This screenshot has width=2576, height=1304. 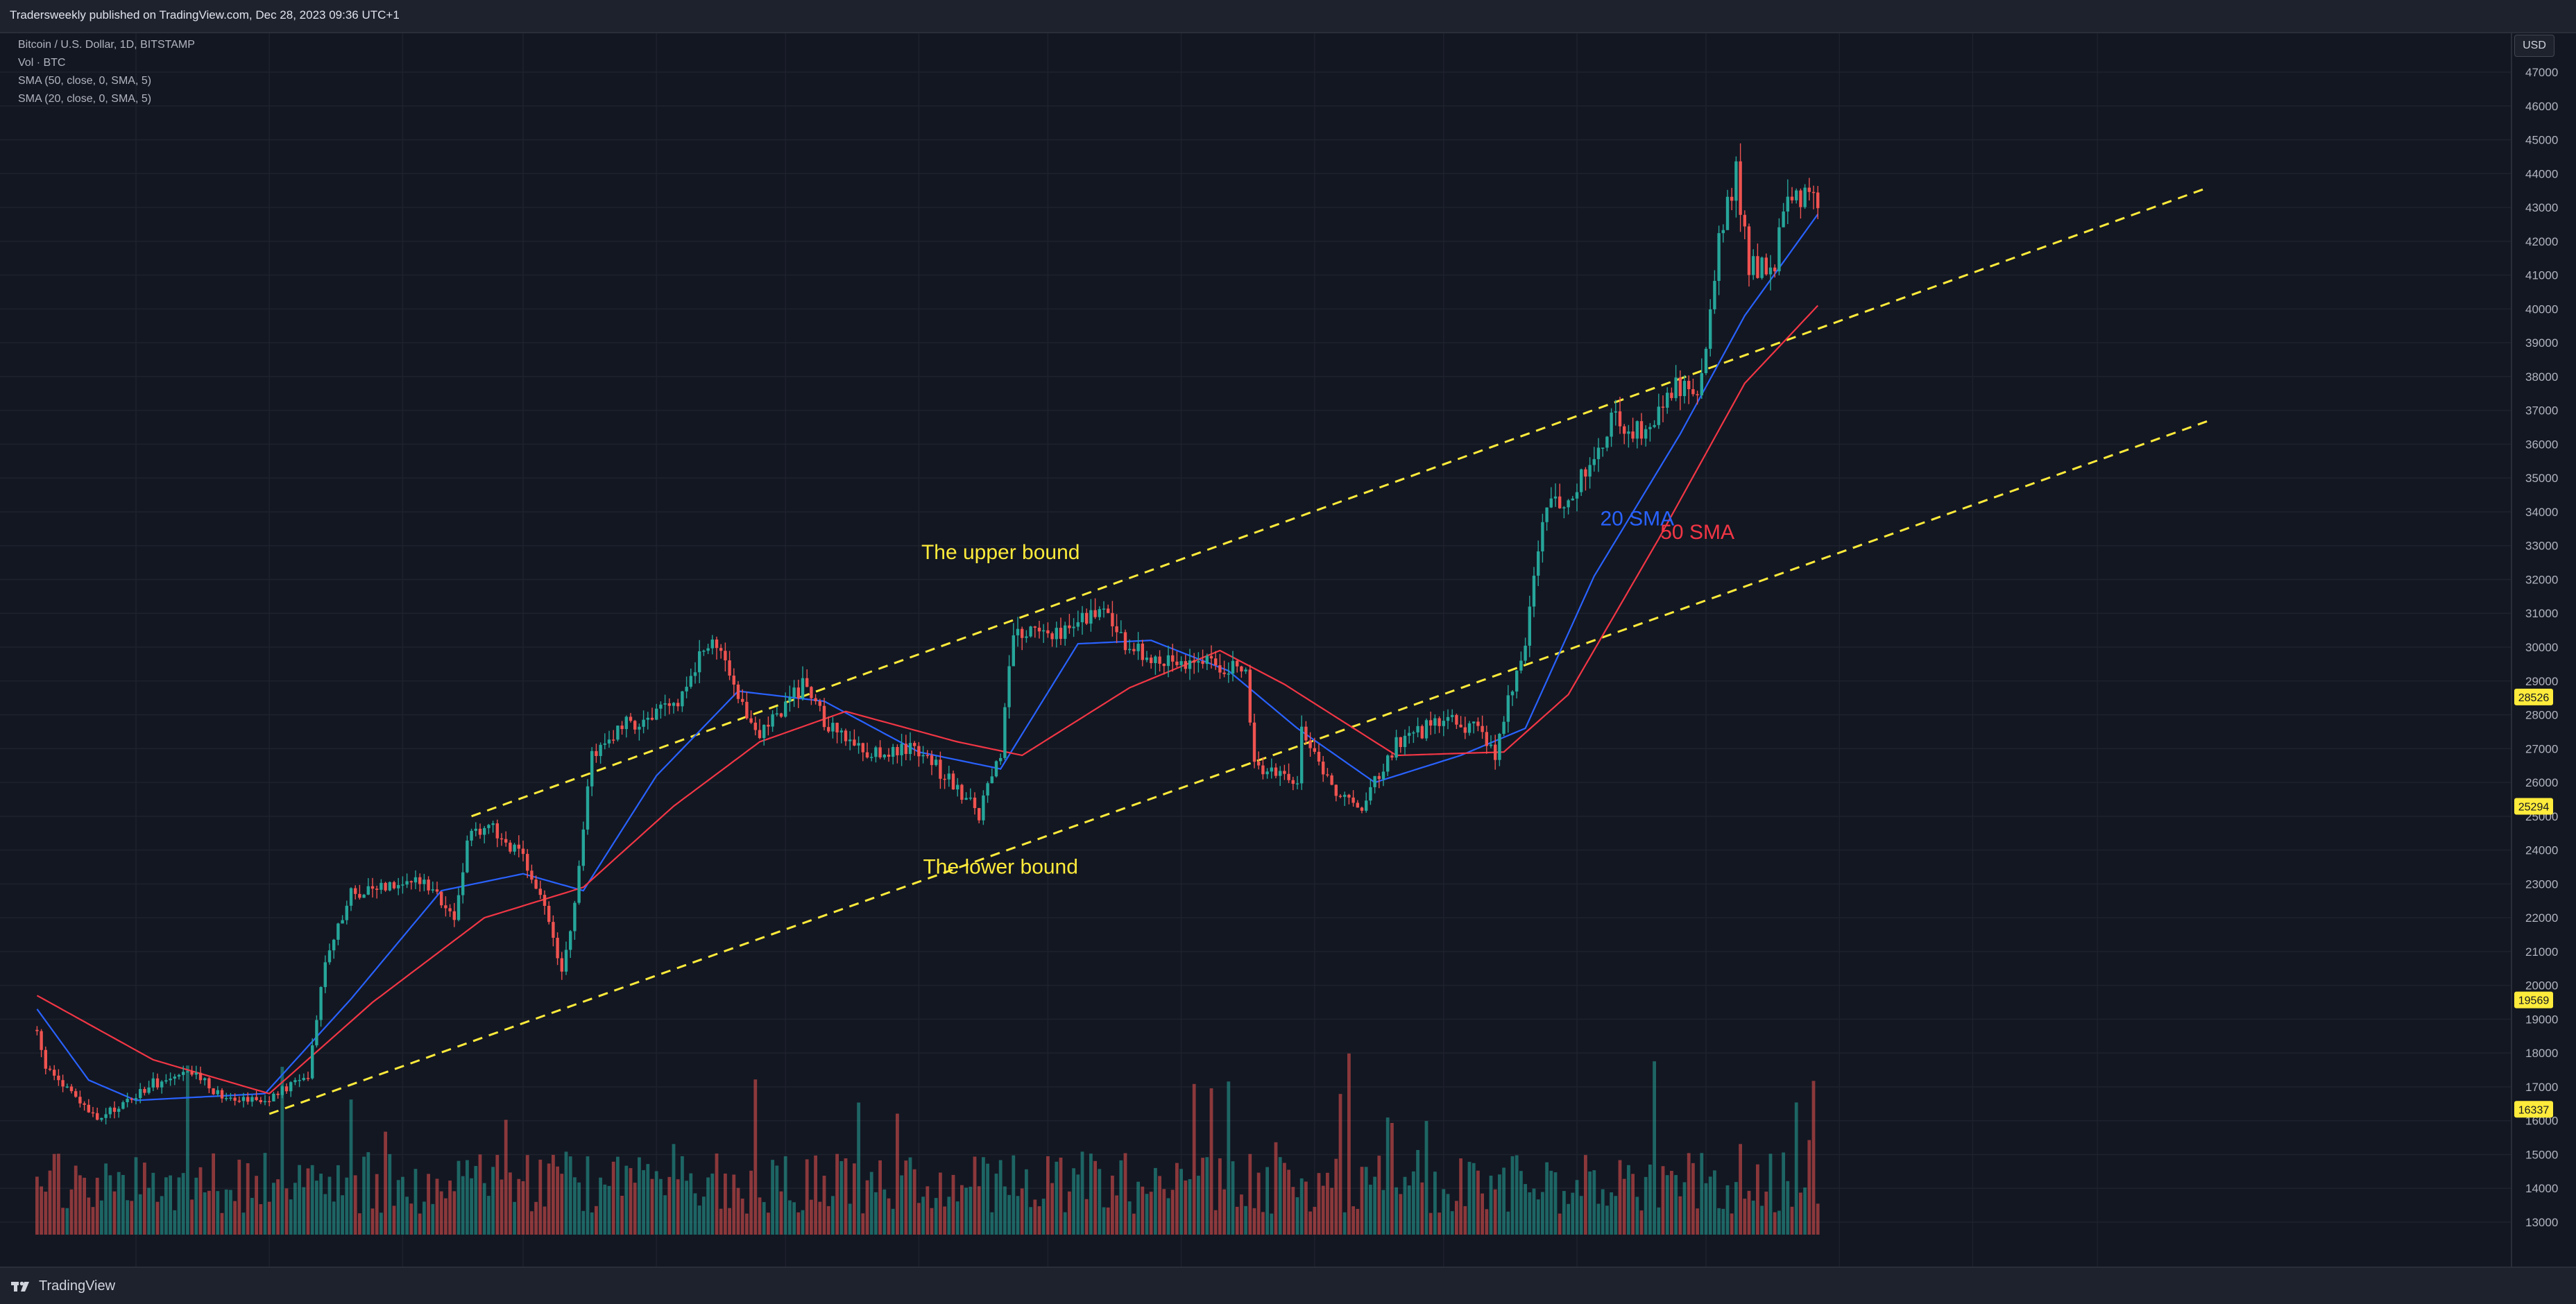 What do you see at coordinates (42, 63) in the screenshot?
I see `legend-volume: Vol · BTC` at bounding box center [42, 63].